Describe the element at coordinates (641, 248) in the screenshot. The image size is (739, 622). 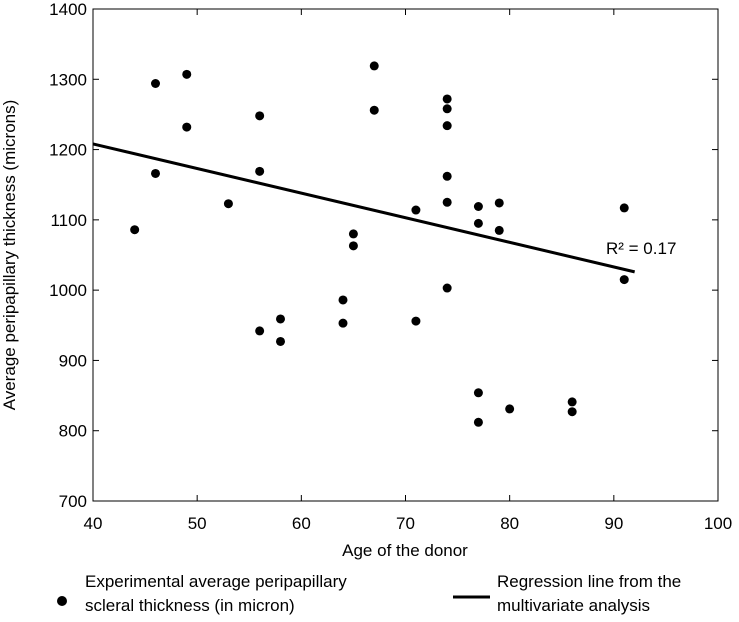
I see `annotation: R² = 0.17` at that location.